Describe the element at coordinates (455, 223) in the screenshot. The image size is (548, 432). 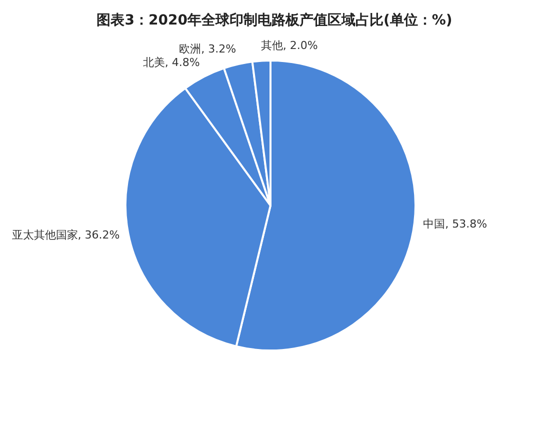
I see `slice-label: 中国, 53.8%` at that location.